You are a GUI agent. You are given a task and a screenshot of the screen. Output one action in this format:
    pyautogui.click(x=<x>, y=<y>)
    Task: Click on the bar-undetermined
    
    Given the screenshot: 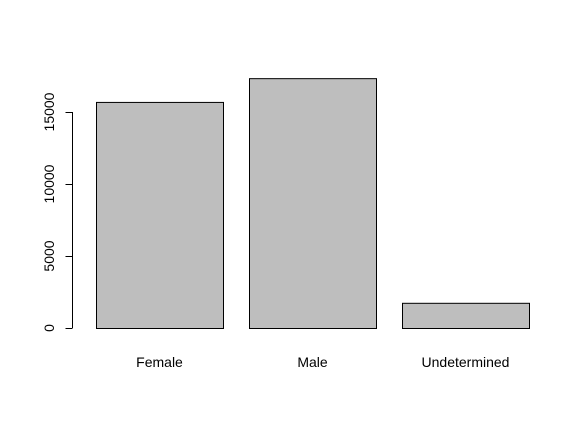 What is the action you would take?
    pyautogui.click(x=466, y=315)
    